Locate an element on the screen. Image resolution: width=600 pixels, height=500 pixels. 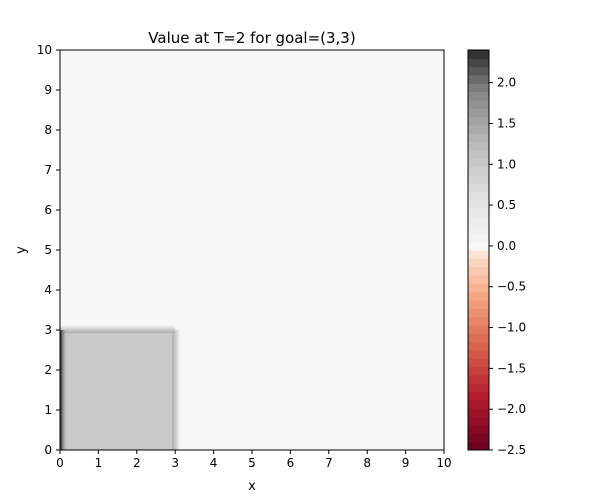
y-tick-label: 9 is located at coordinates (48, 90).